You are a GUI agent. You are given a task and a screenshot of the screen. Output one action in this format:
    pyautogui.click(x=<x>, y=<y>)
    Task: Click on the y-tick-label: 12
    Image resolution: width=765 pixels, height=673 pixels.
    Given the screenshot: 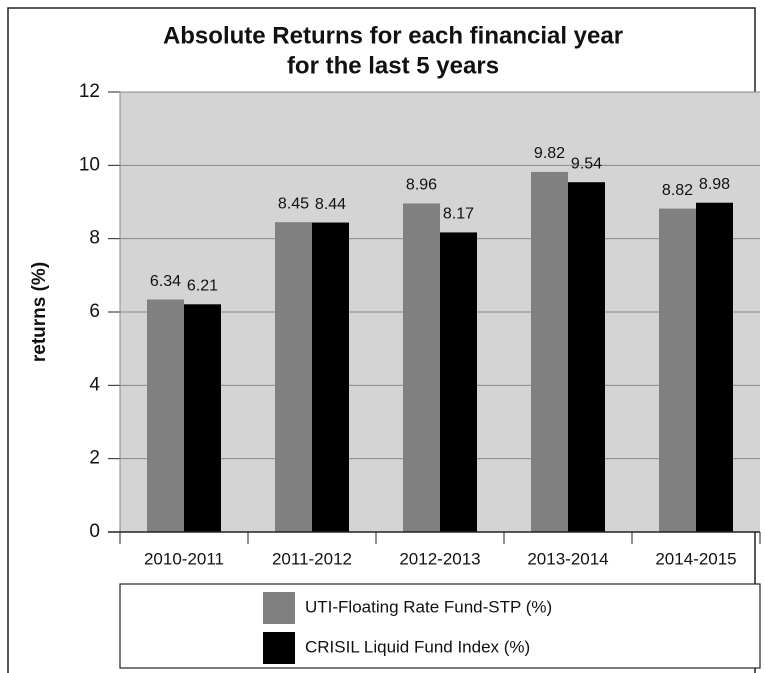 What is the action you would take?
    pyautogui.click(x=89, y=91)
    